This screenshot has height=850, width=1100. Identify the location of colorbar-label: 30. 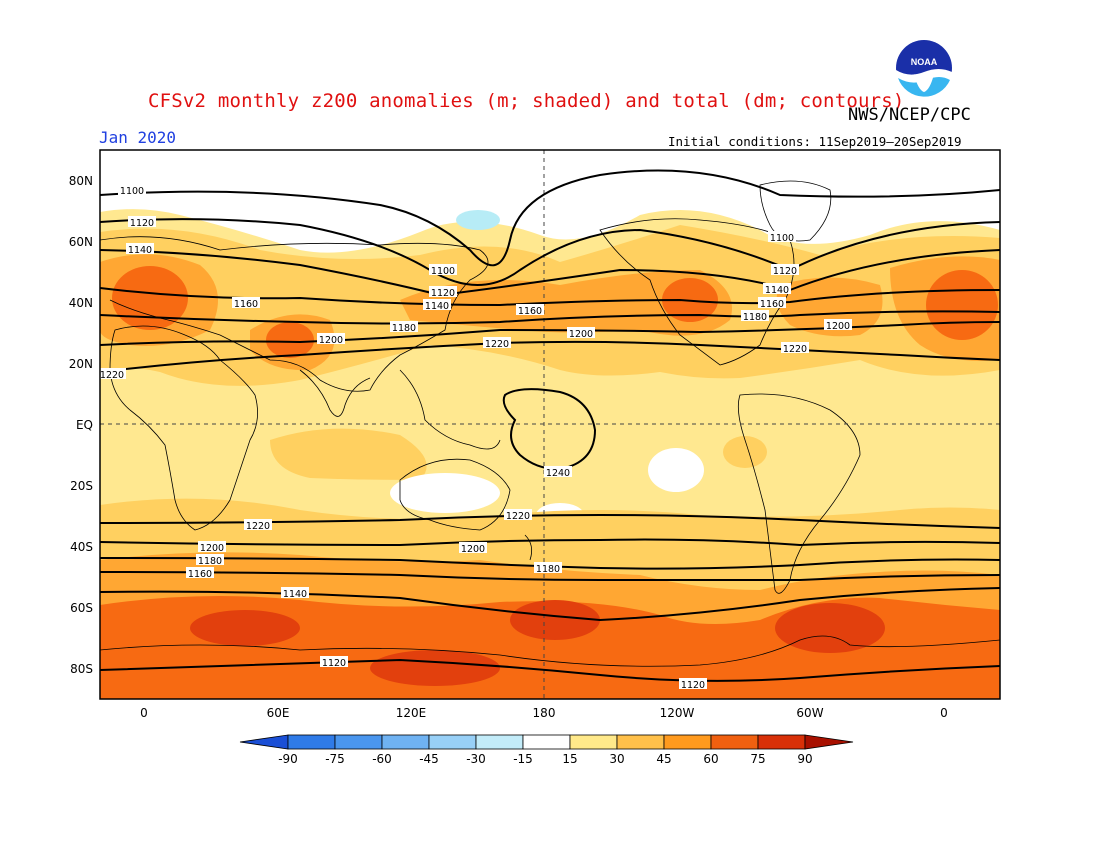
(616, 759).